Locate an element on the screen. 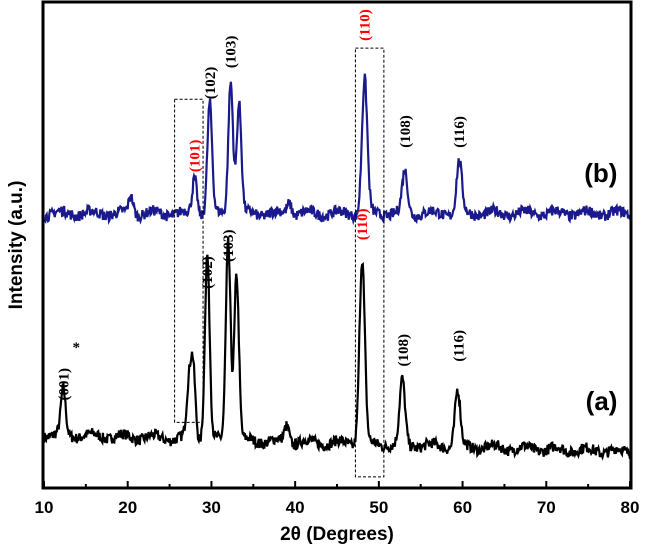 The image size is (645, 548). peak-label: (001) is located at coordinates (64, 384).